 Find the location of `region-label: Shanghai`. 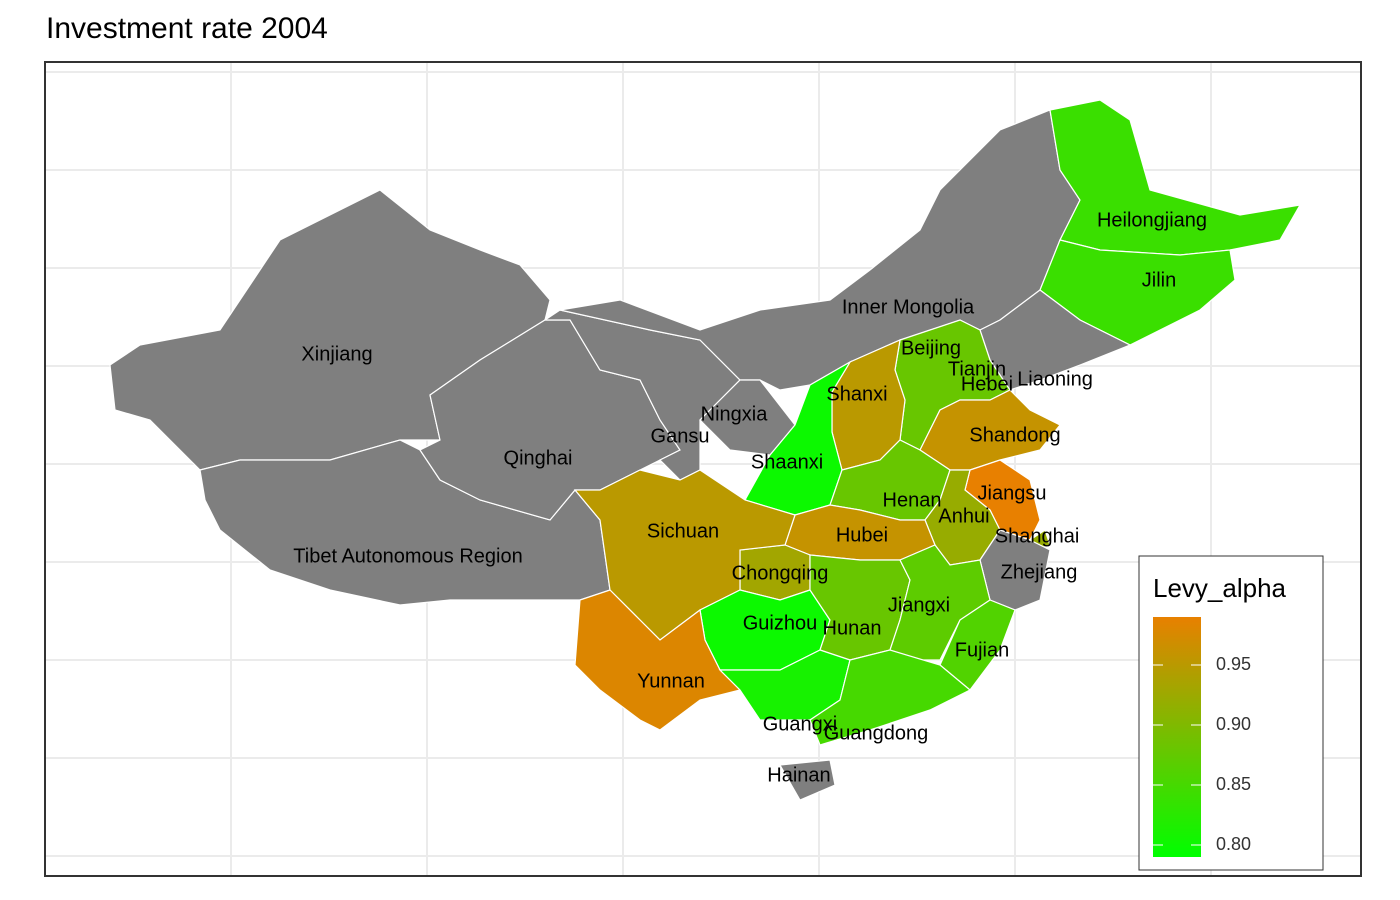

region-label: Shanghai is located at coordinates (1037, 536).